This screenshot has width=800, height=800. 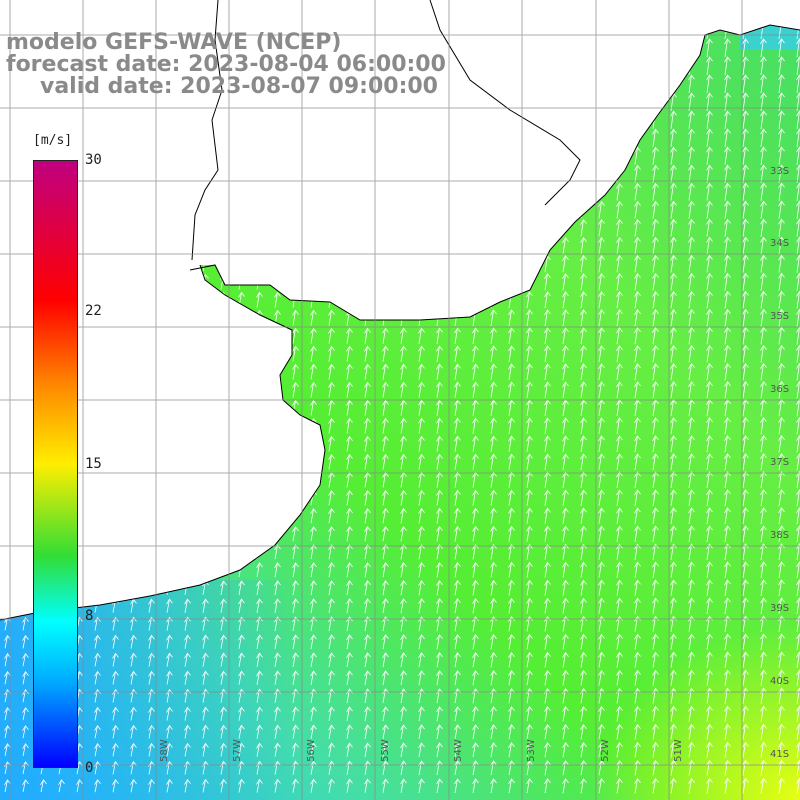 I want to click on lat-label-39s: 39S, so click(x=780, y=608).